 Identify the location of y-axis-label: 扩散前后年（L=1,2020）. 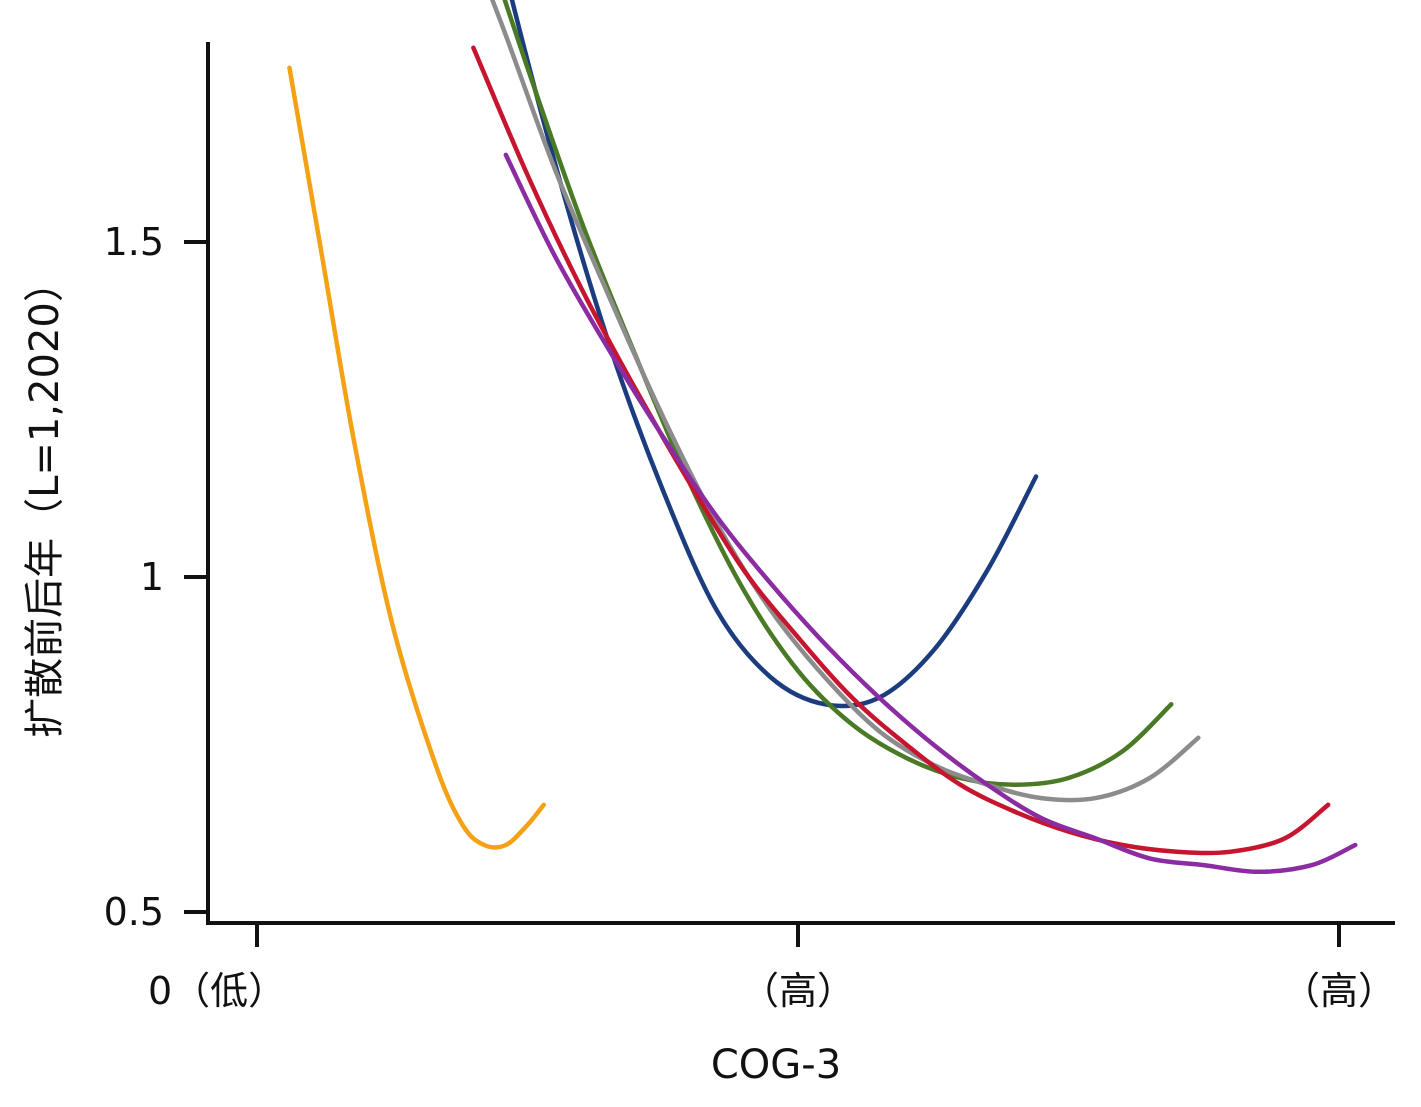
(45, 500).